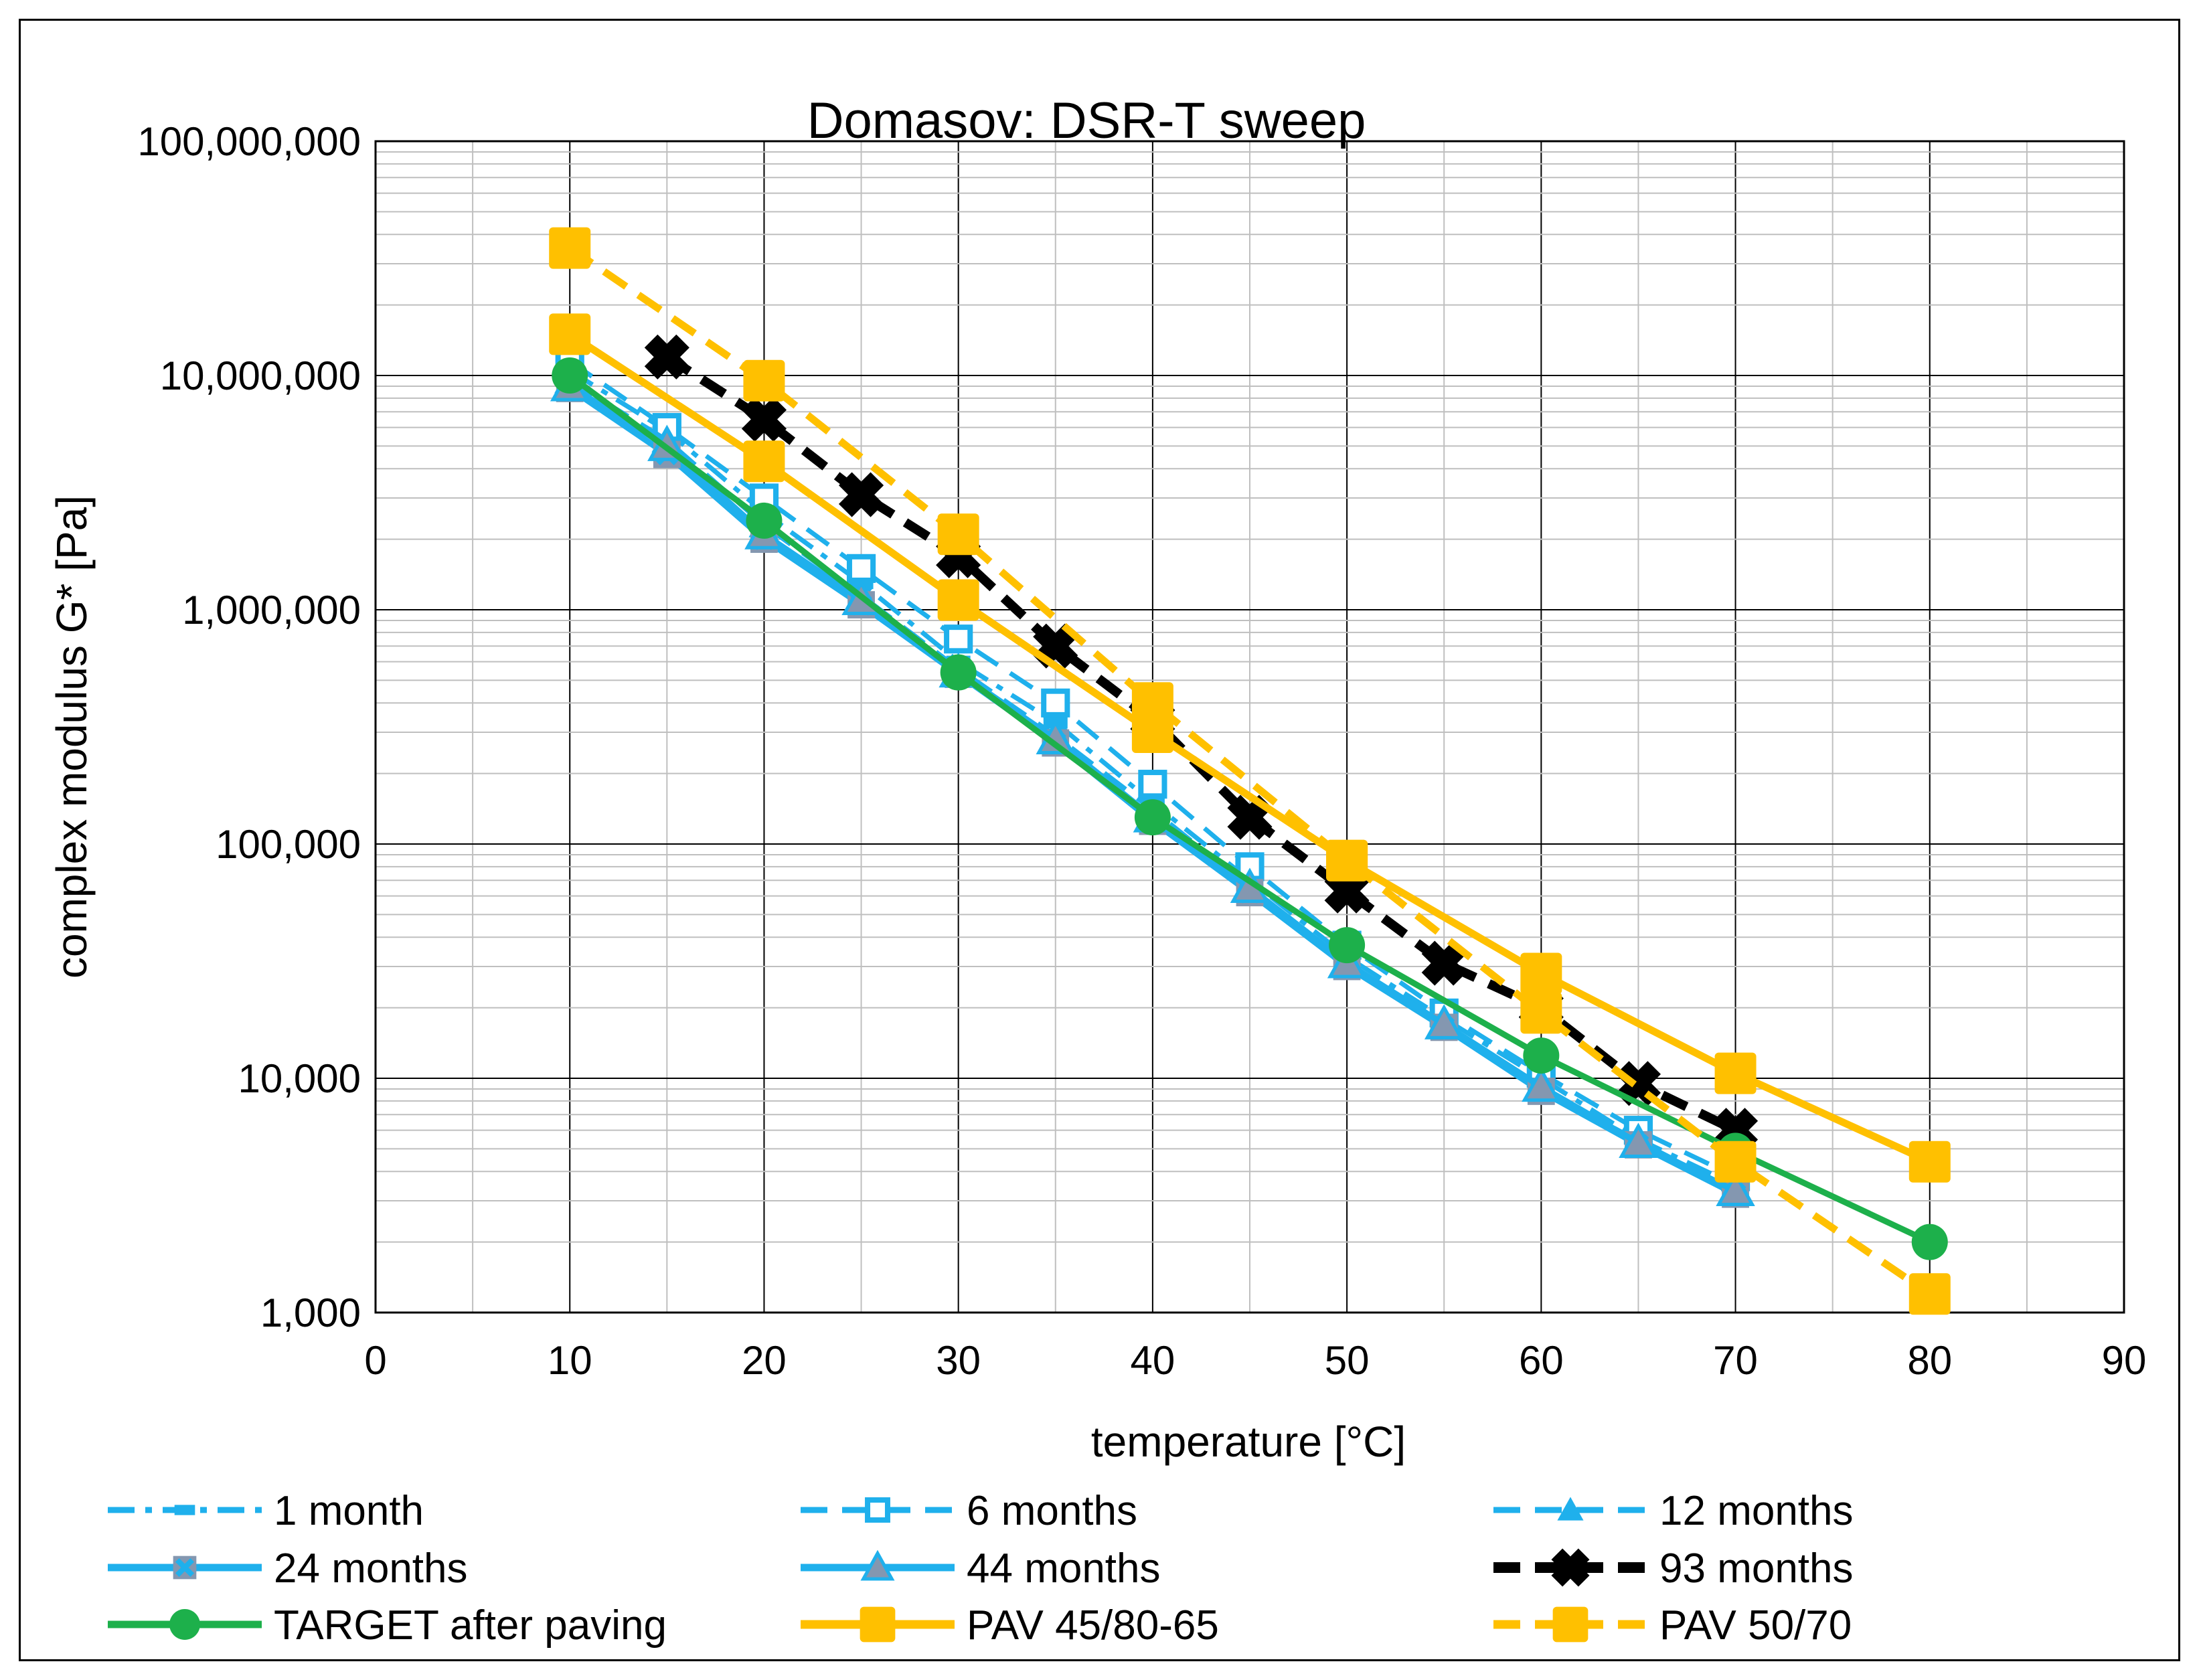 This screenshot has height=1680, width=2199. Describe the element at coordinates (1929, 1360) in the screenshot. I see `x-tick-label: 80` at that location.